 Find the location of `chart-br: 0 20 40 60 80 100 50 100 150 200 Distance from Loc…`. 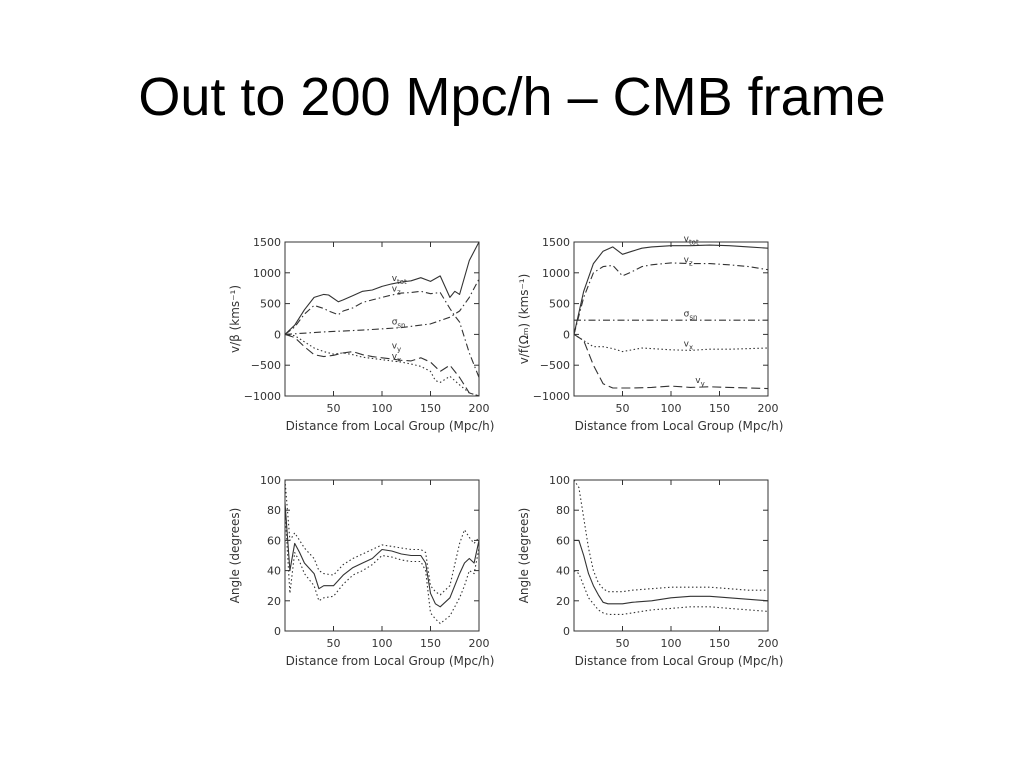

chart-br: 0 20 40 60 80 100 50 100 150 200 Distance from Loc… is located at coordinates (650, 571).